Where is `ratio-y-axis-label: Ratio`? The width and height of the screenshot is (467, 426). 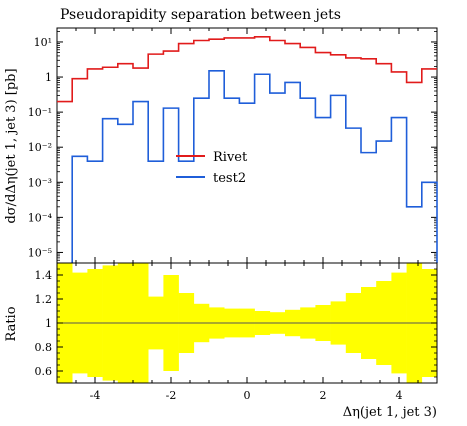 ratio-y-axis-label: Ratio is located at coordinates (11, 323).